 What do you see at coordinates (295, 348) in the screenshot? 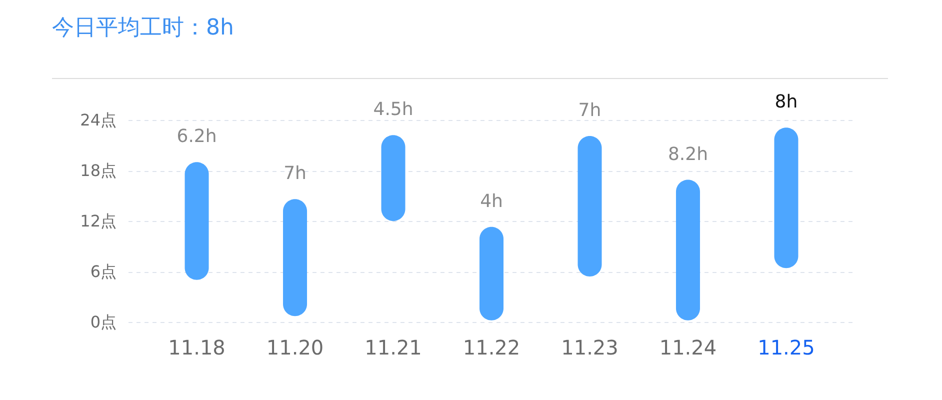
I see `x-tick-label: 11.20` at bounding box center [295, 348].